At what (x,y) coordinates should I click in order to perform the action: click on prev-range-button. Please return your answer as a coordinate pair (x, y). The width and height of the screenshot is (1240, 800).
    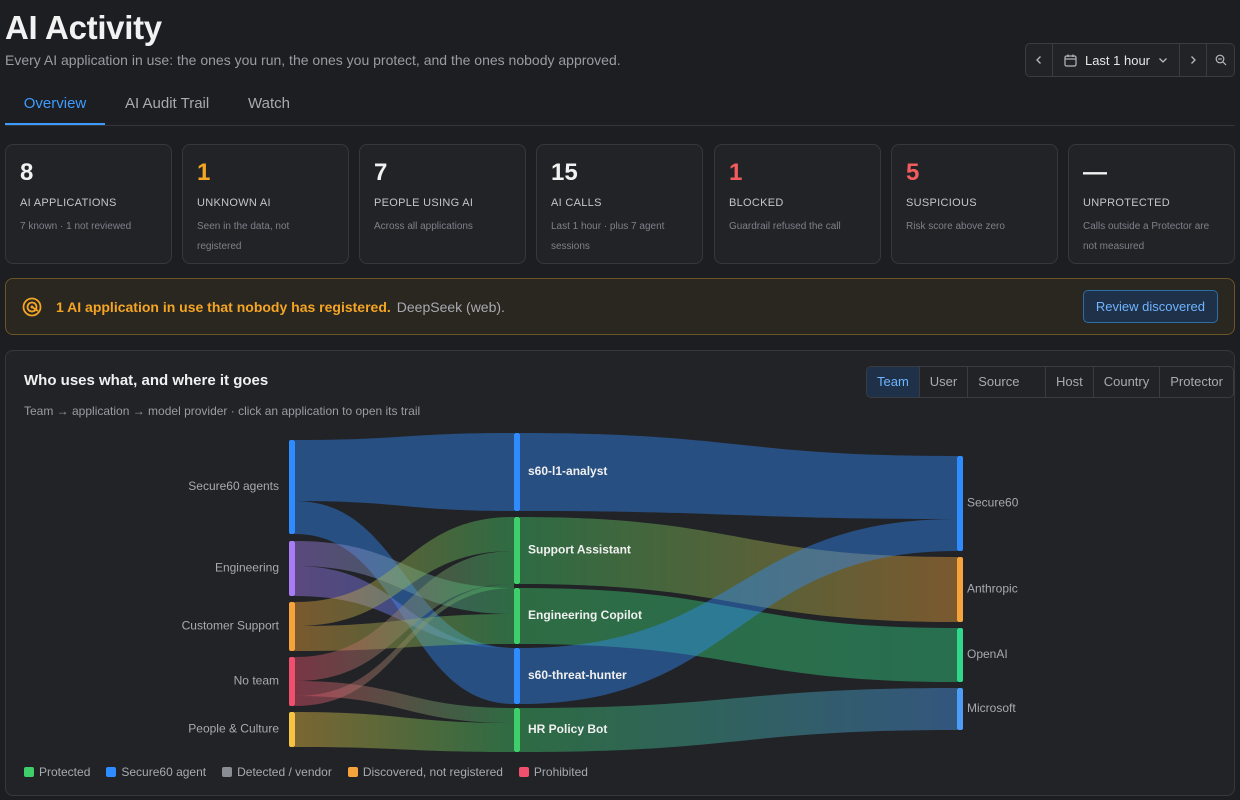
    Looking at the image, I should click on (1039, 60).